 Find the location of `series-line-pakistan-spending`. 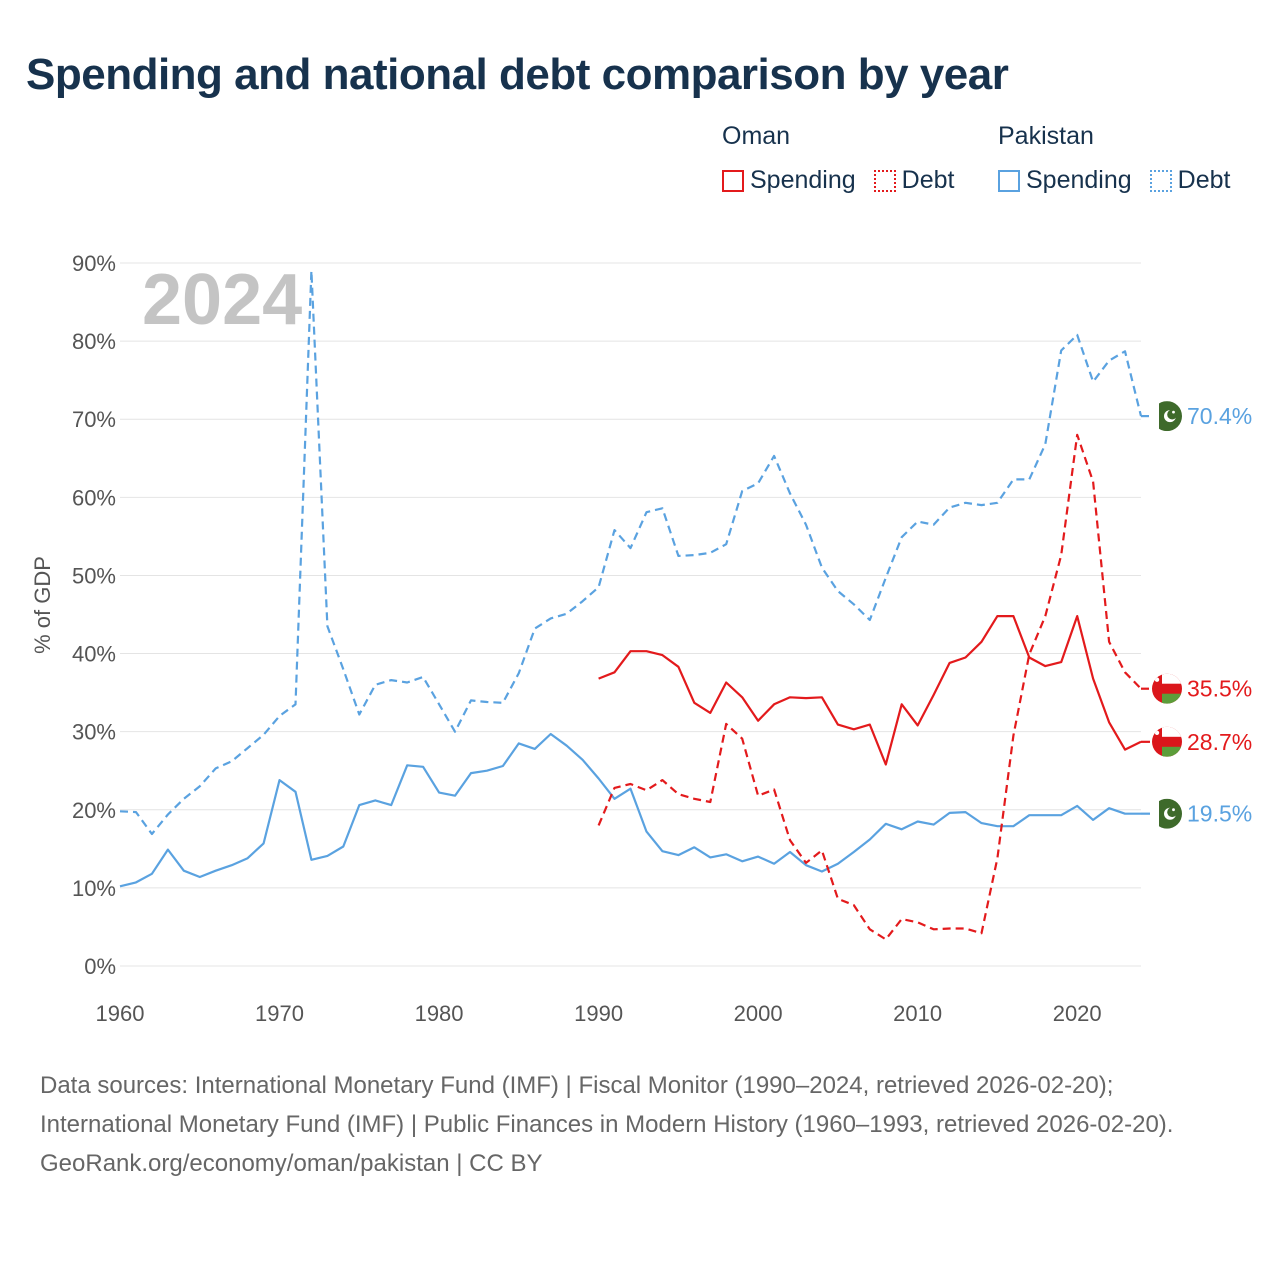

series-line-pakistan-spending is located at coordinates (630, 810).